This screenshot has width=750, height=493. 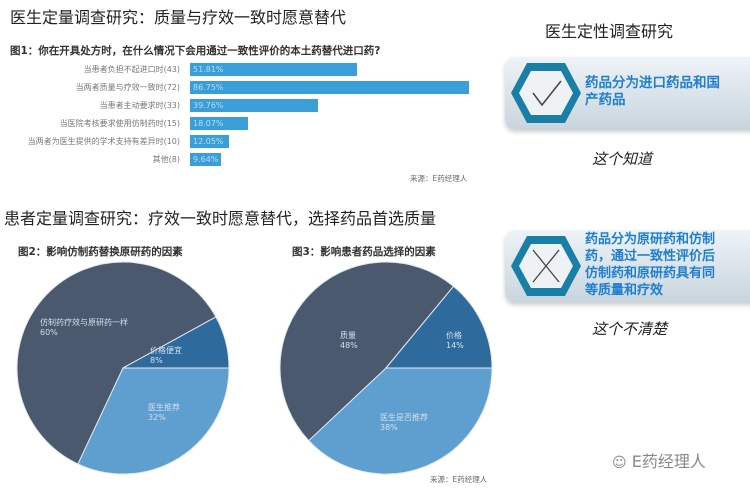 I want to click on pie-name-label: 质量, so click(x=348, y=335).